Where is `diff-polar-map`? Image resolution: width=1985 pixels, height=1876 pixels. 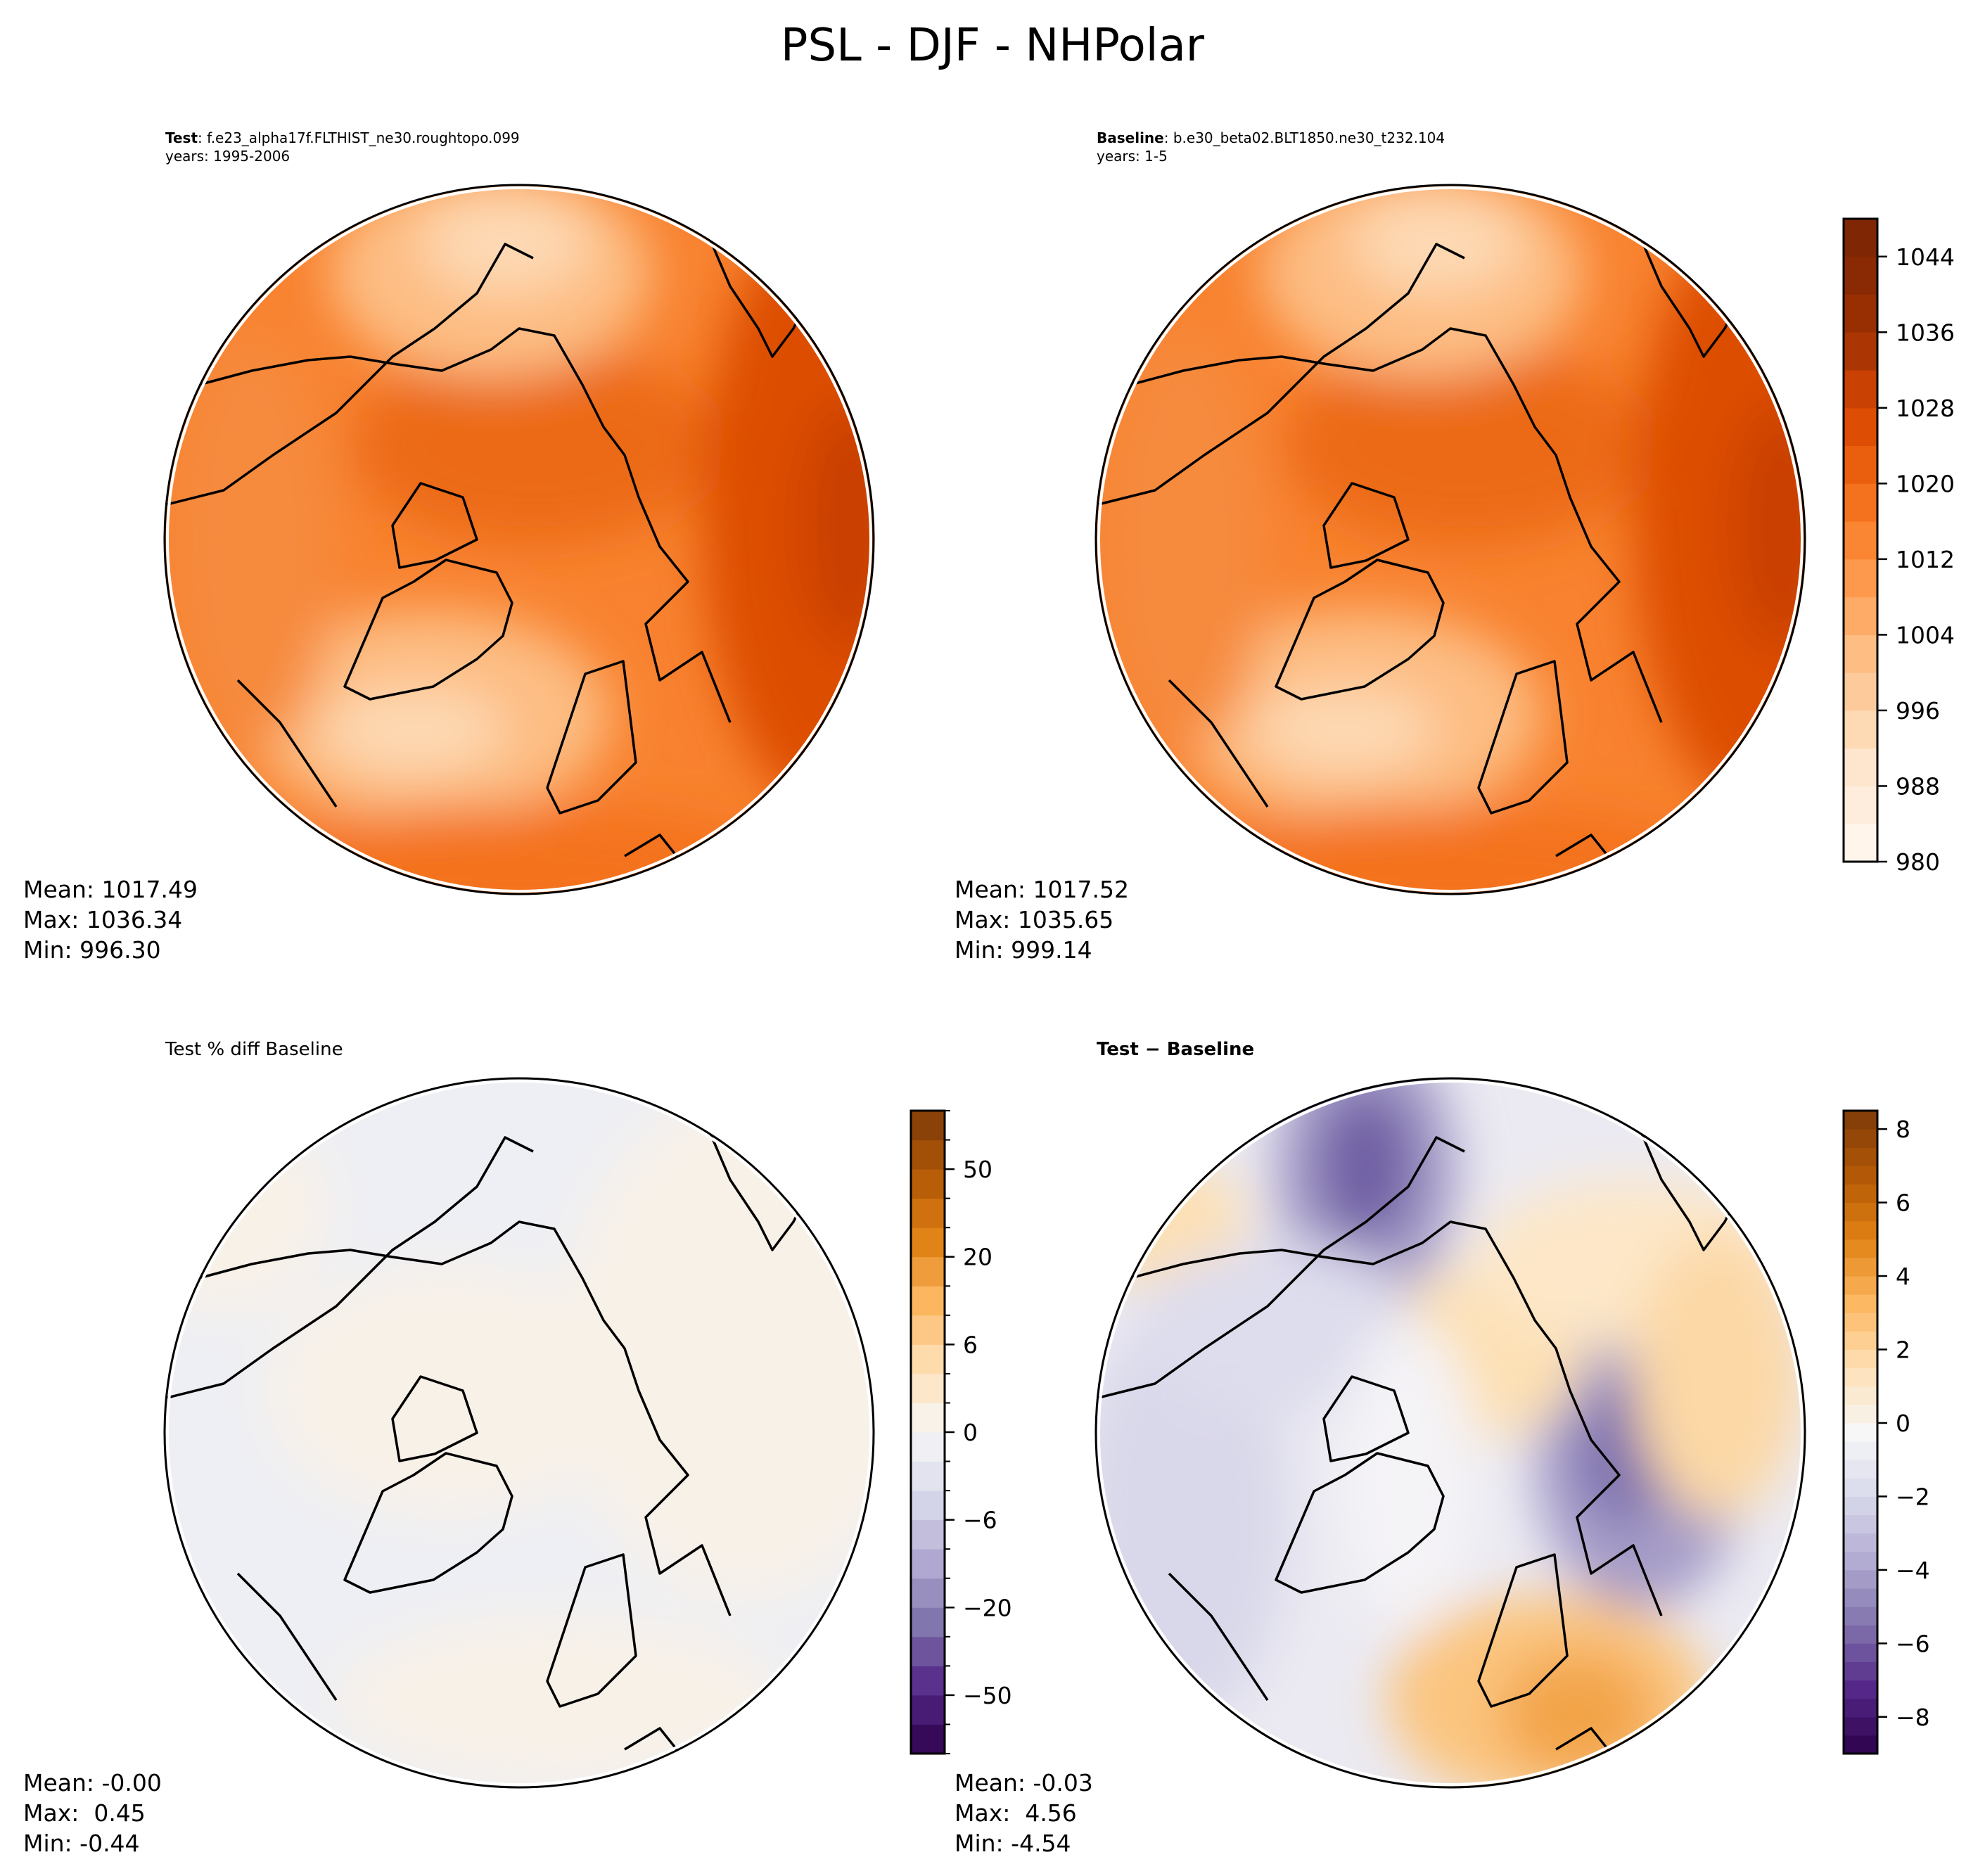 diff-polar-map is located at coordinates (1450, 1433).